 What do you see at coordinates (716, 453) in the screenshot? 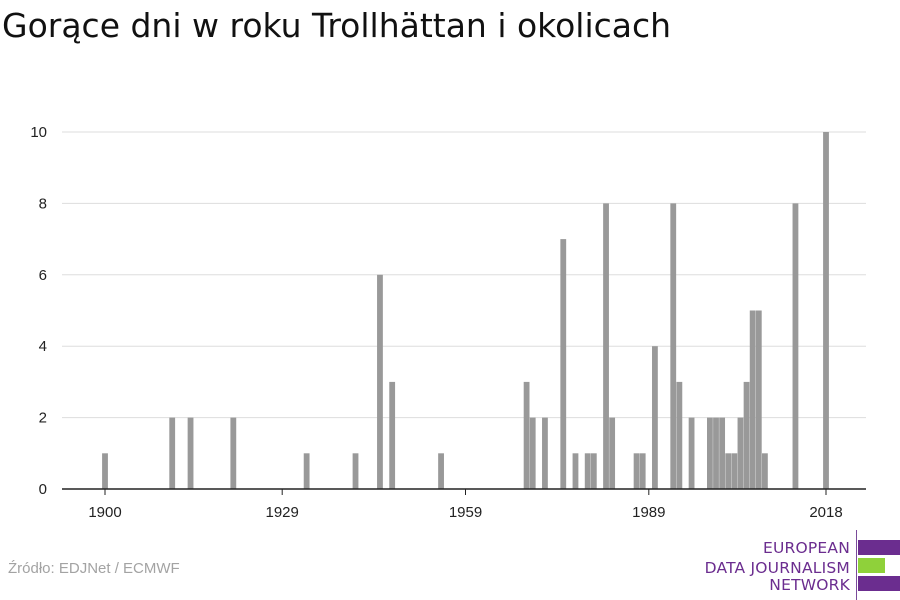
I see `bar-2000` at bounding box center [716, 453].